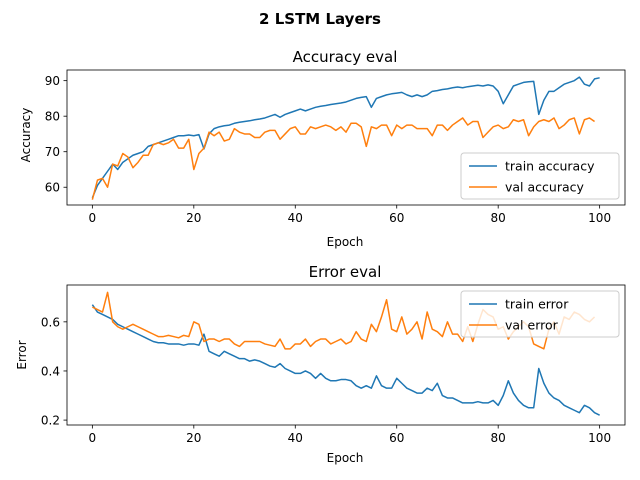 The image size is (640, 480). I want to click on accuracy-y-tick-label: 90, so click(52, 81).